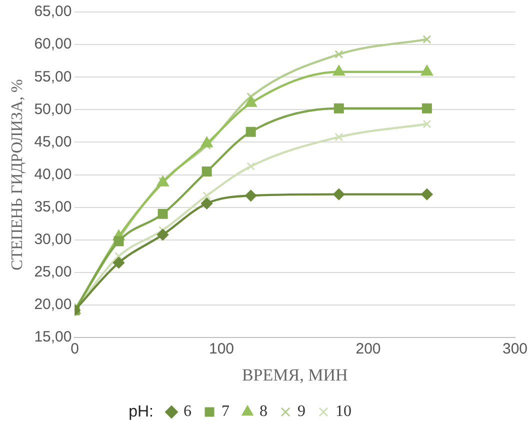 This screenshot has height=430, width=531. What do you see at coordinates (53, 174) in the screenshot?
I see `y-tick-label: 40,00` at bounding box center [53, 174].